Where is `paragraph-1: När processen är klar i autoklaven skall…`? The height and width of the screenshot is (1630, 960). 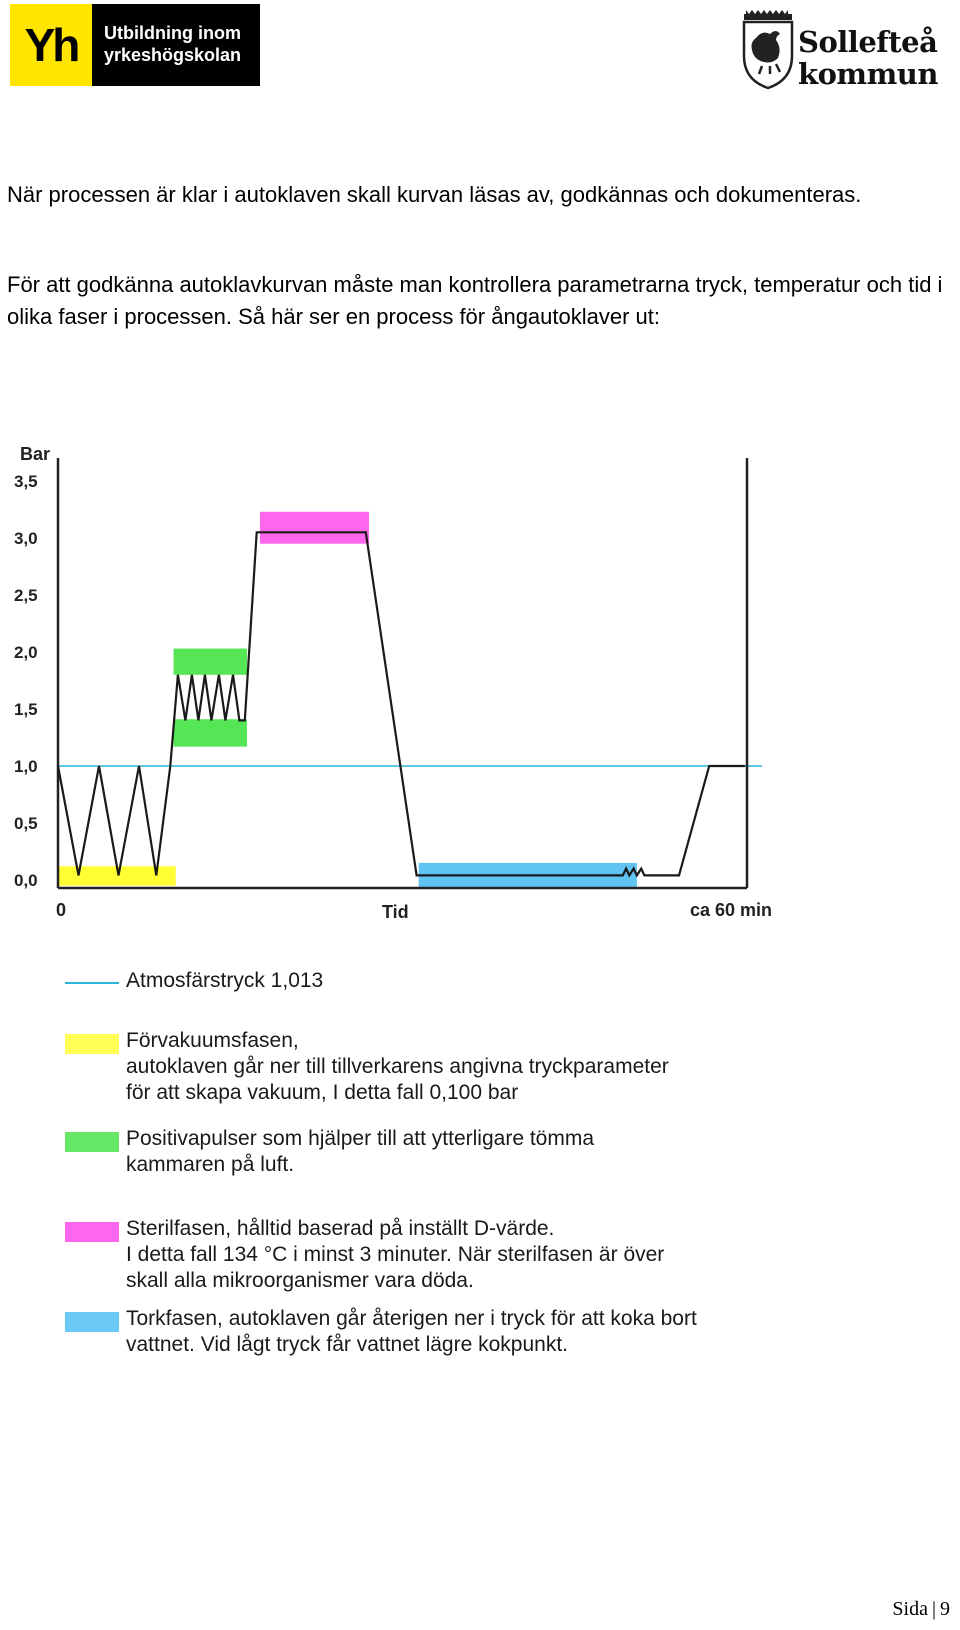 paragraph-1: När processen är klar i autoklaven skall… is located at coordinates (434, 194).